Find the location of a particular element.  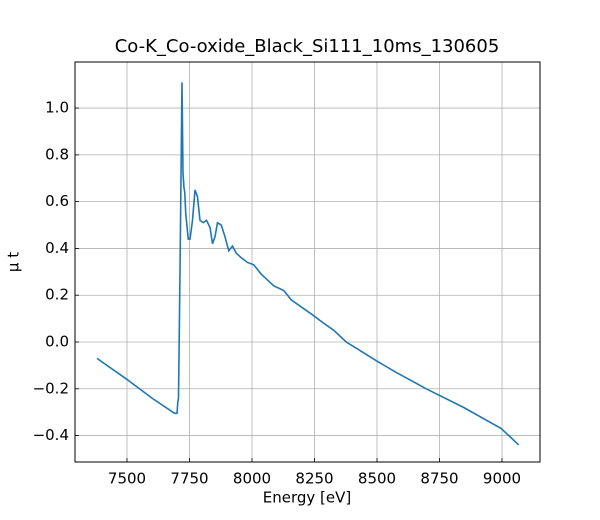

x-tick-label: 7750 is located at coordinates (189, 479).